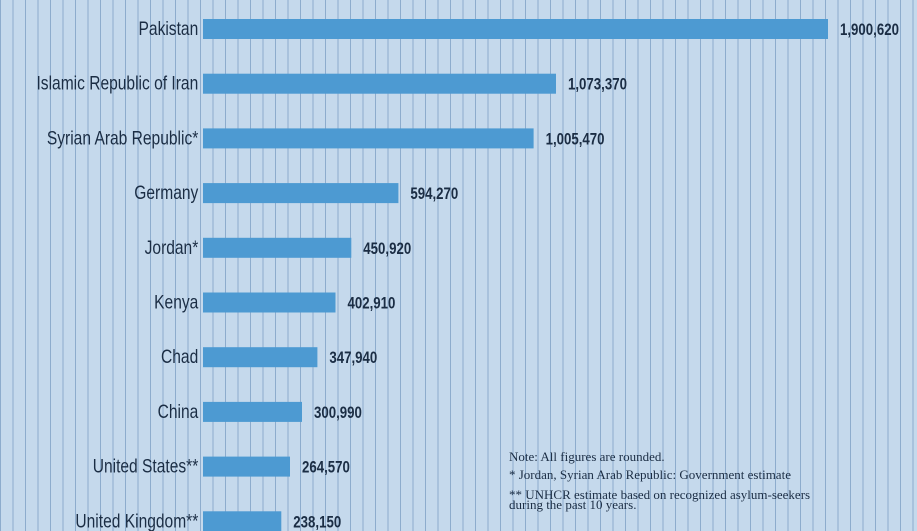 The image size is (917, 531). Describe the element at coordinates (178, 411) in the screenshot. I see `category-label-7: China` at that location.